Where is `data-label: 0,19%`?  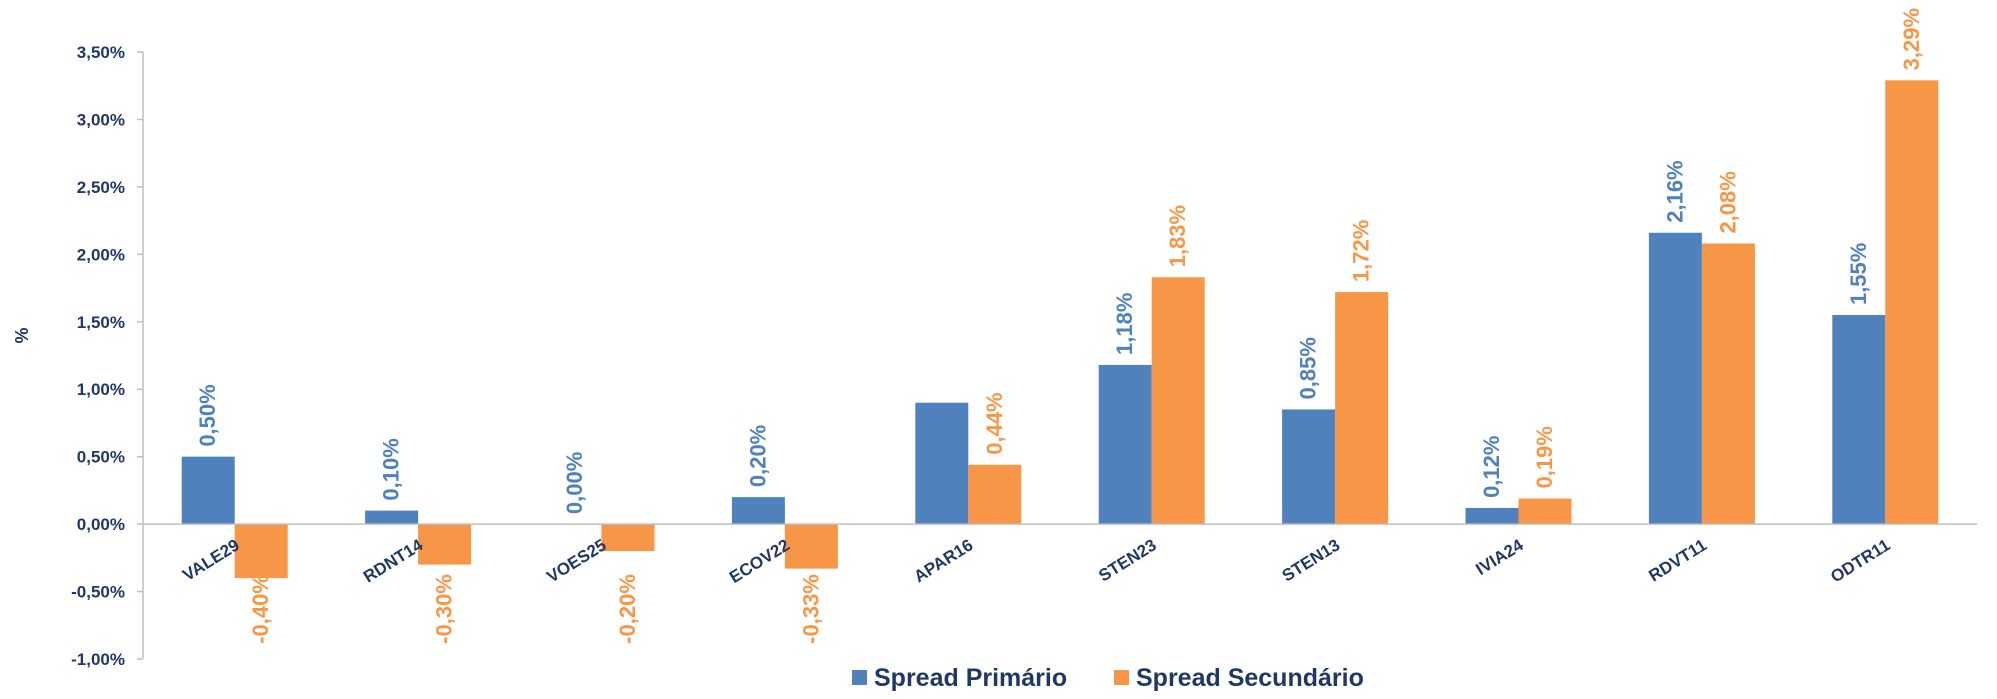
data-label: 0,19% is located at coordinates (1544, 457).